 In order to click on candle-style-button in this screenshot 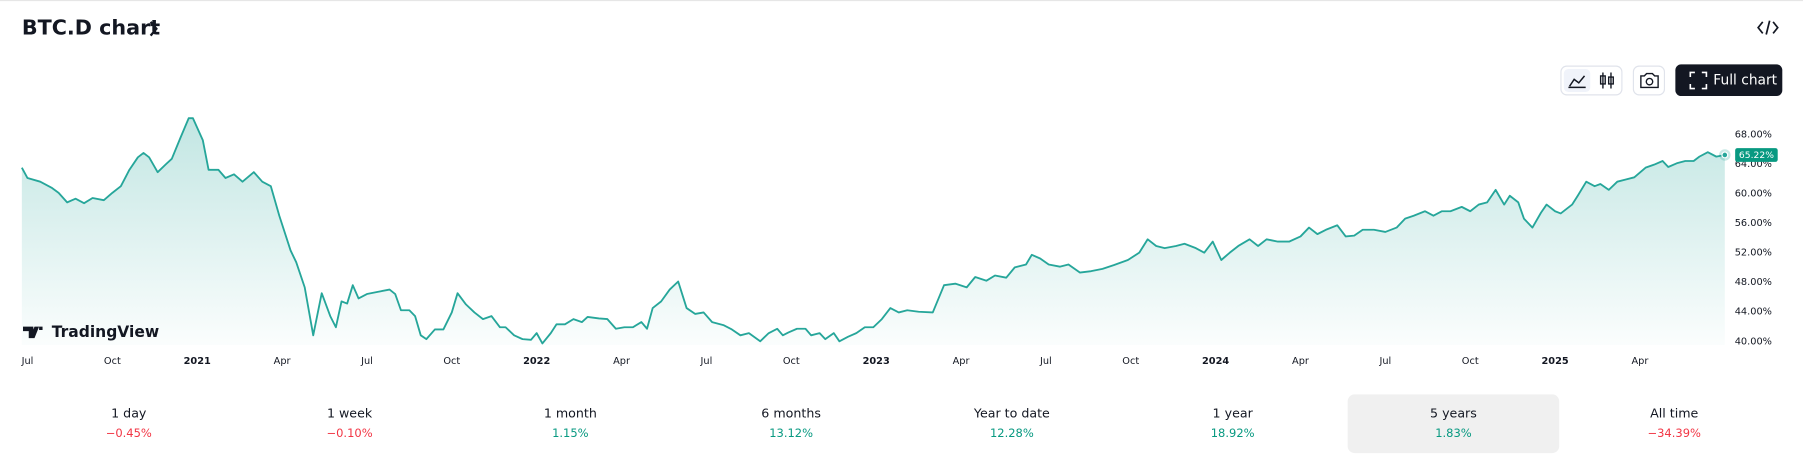, I will do `click(1606, 80)`.